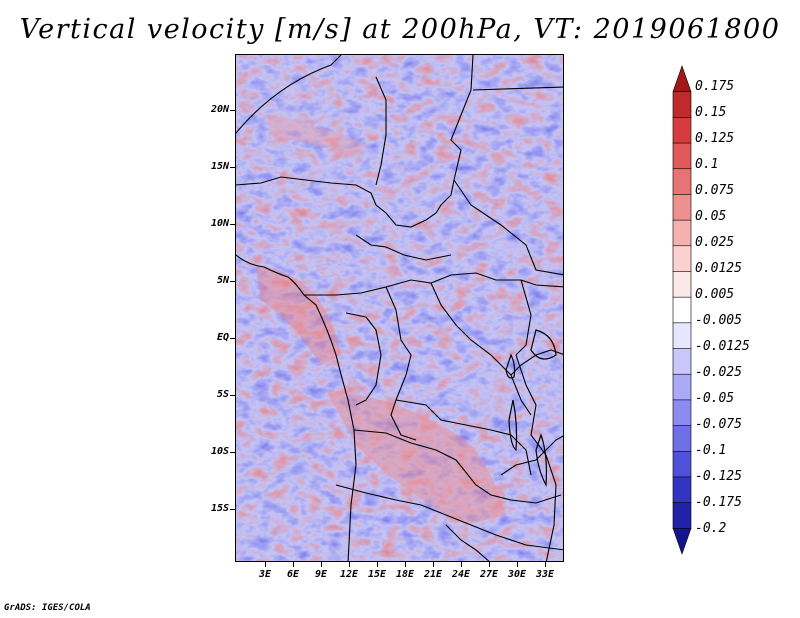  Describe the element at coordinates (718, 268) in the screenshot. I see `colorbar-label: 0.0125` at that location.